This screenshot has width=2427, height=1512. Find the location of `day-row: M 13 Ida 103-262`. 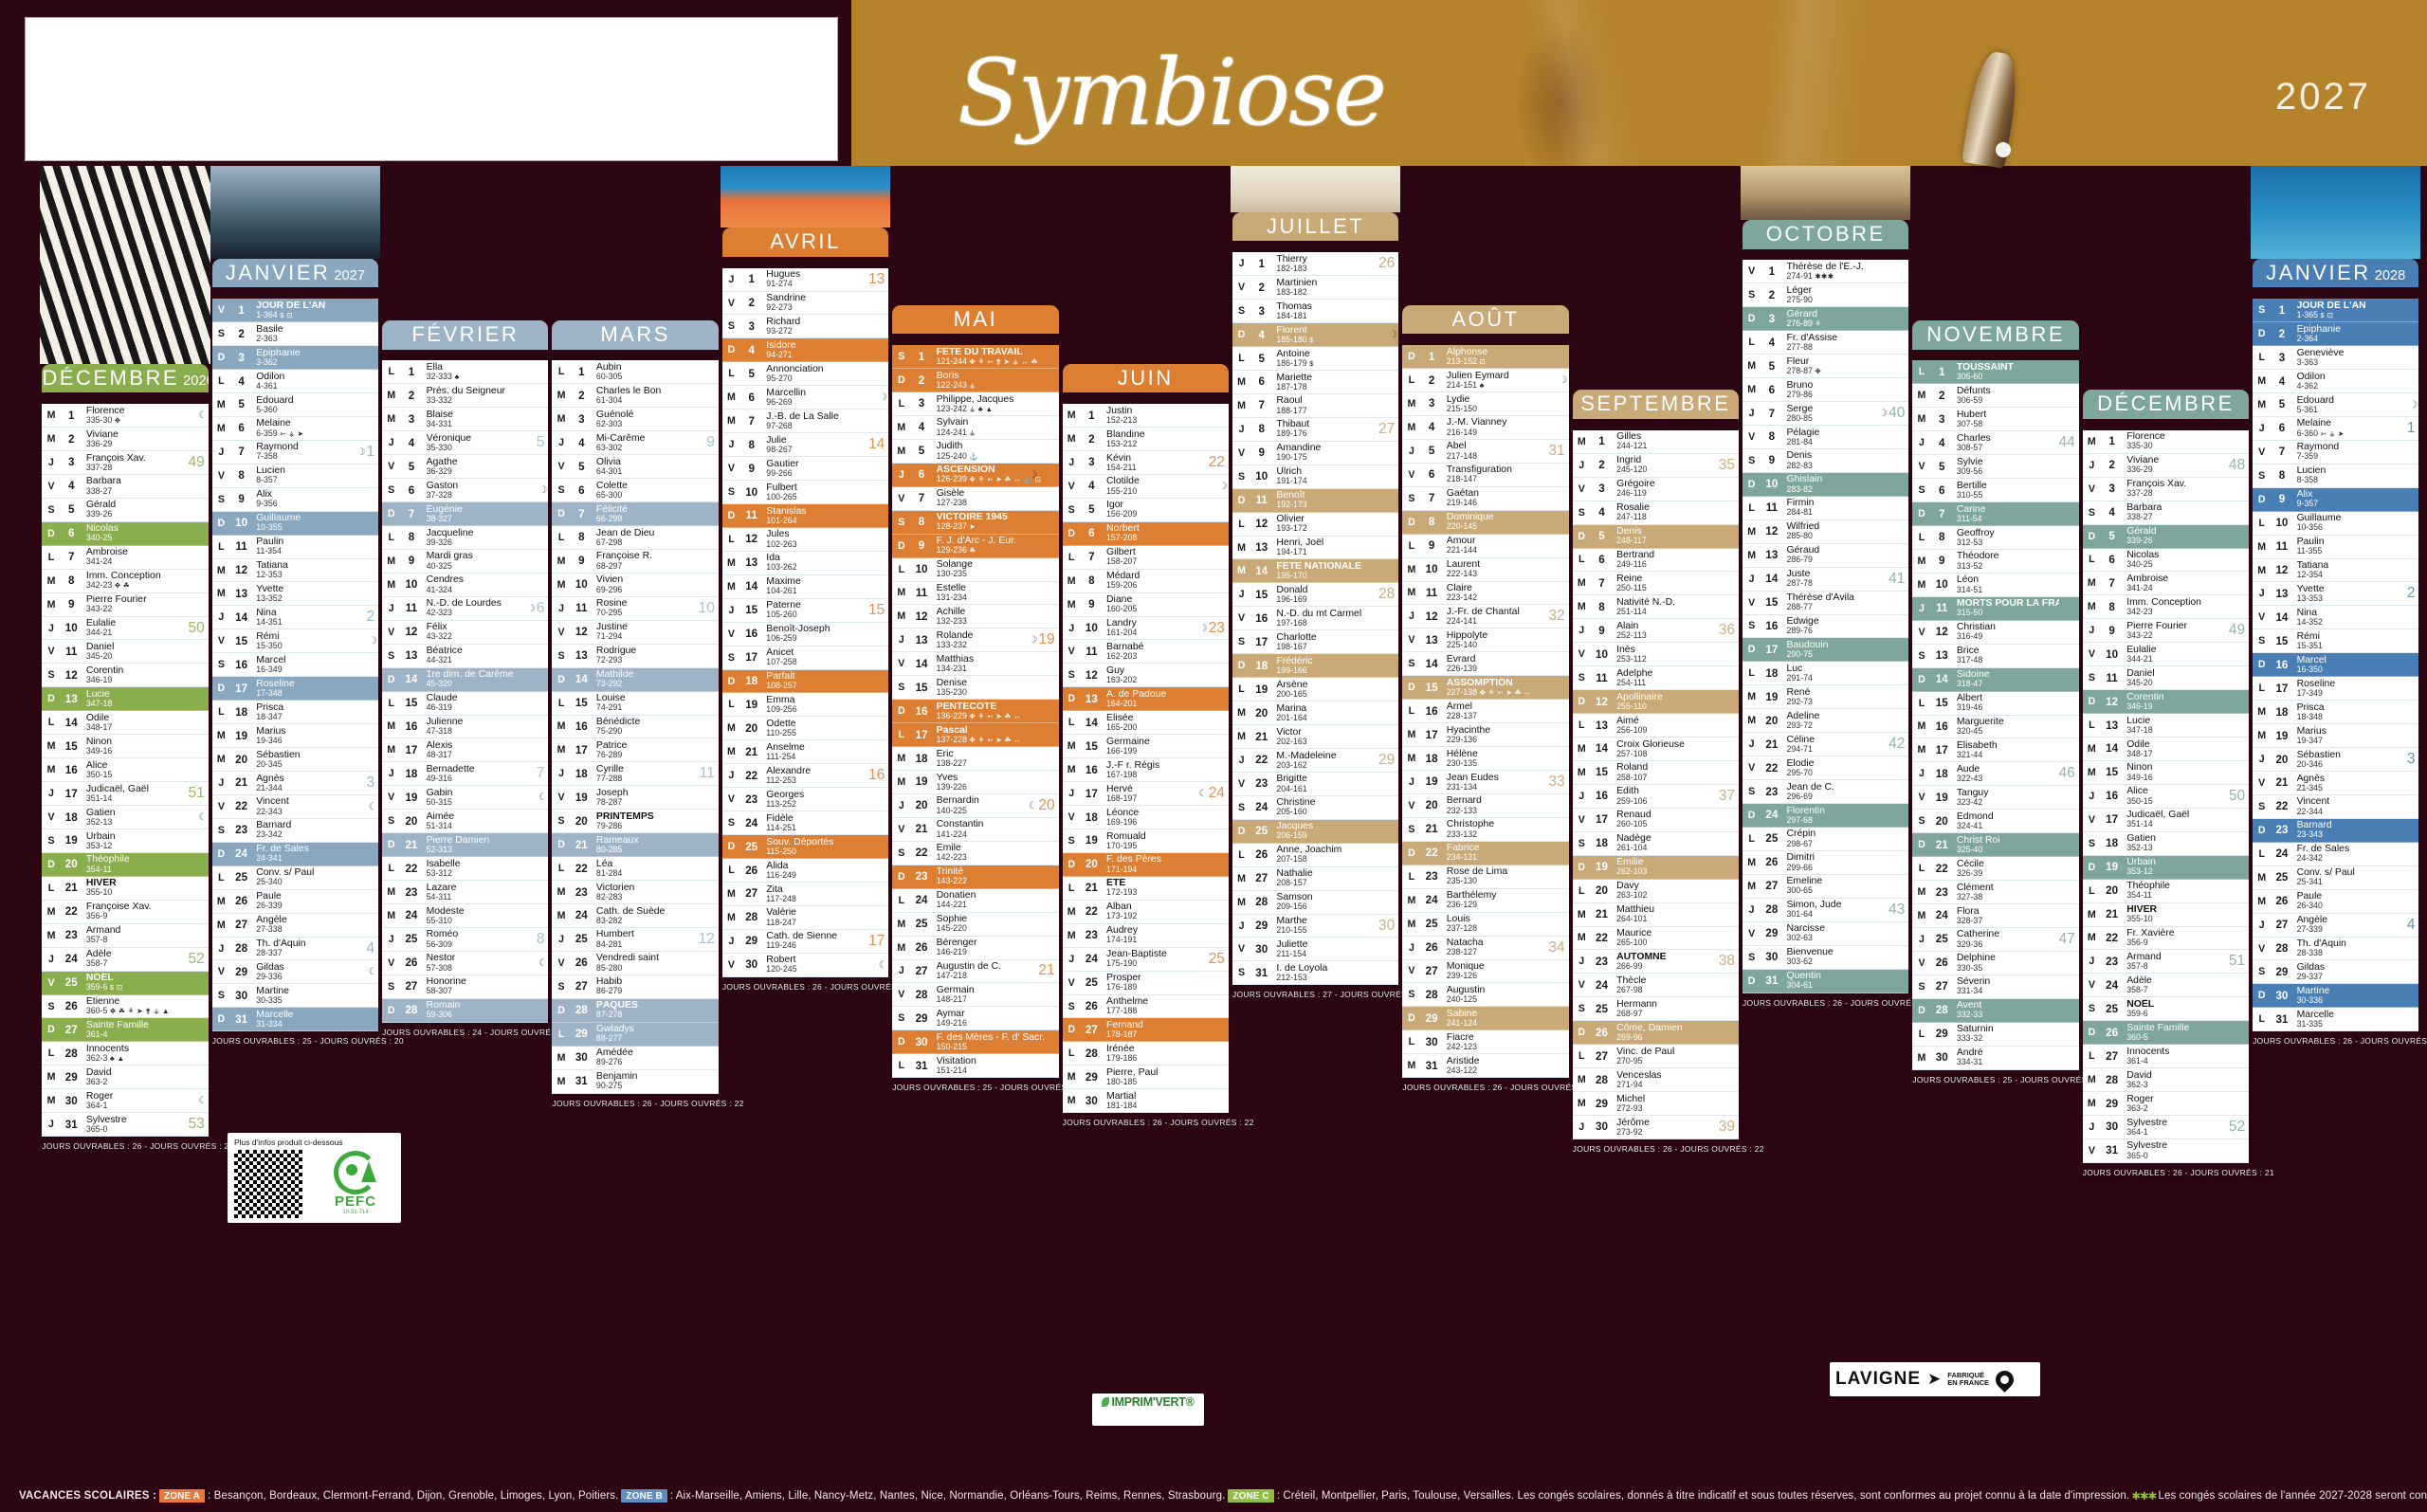

day-row: M 13 Ida 103-262 is located at coordinates (805, 564).